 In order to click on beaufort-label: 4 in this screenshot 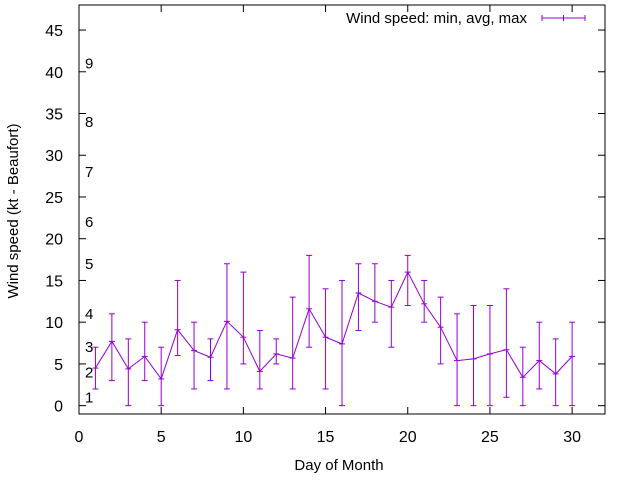, I will do `click(89, 314)`.